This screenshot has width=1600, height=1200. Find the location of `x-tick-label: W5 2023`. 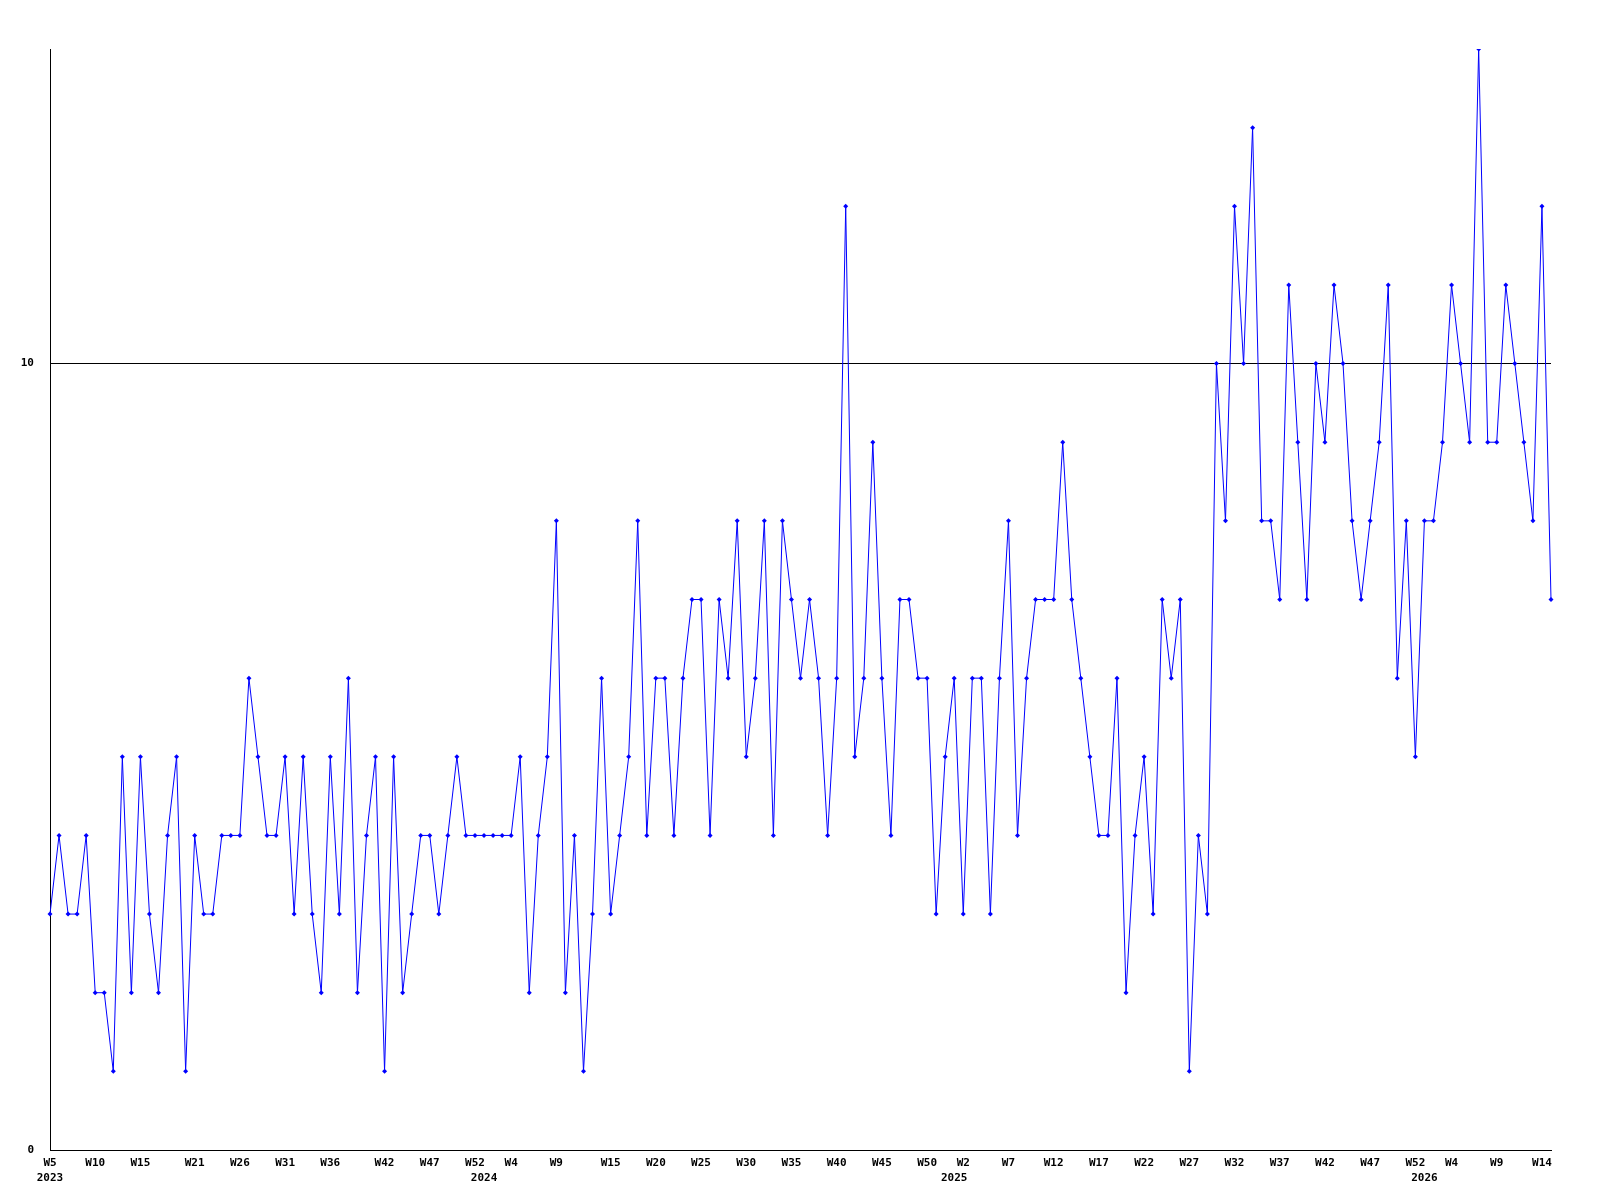

x-tick-label: W5 2023 is located at coordinates (50, 1169).